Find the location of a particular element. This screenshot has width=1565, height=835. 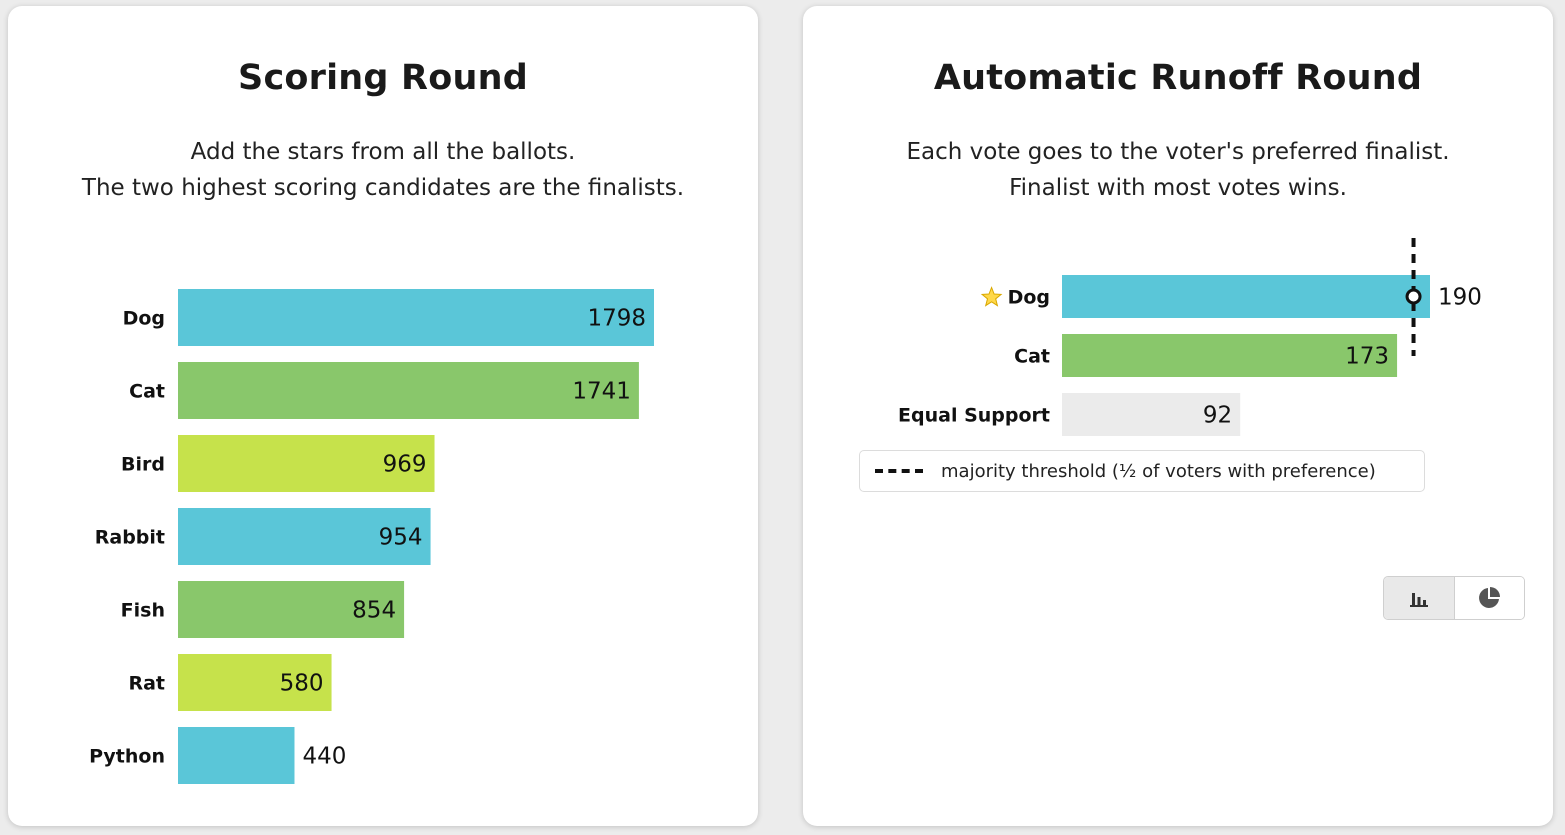

scoring-round-title: Scoring Round is located at coordinates (383, 78).